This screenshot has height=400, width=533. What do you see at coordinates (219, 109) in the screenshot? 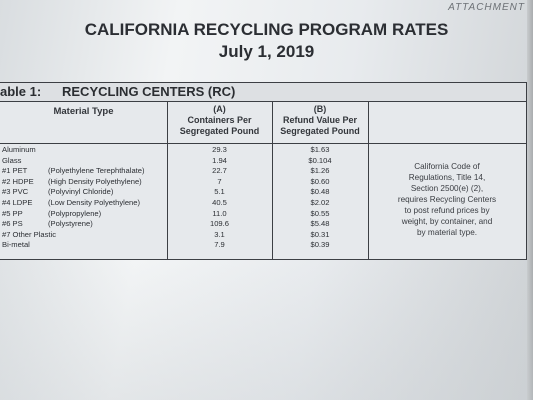
I see `header-a-letter: (A)` at bounding box center [219, 109].